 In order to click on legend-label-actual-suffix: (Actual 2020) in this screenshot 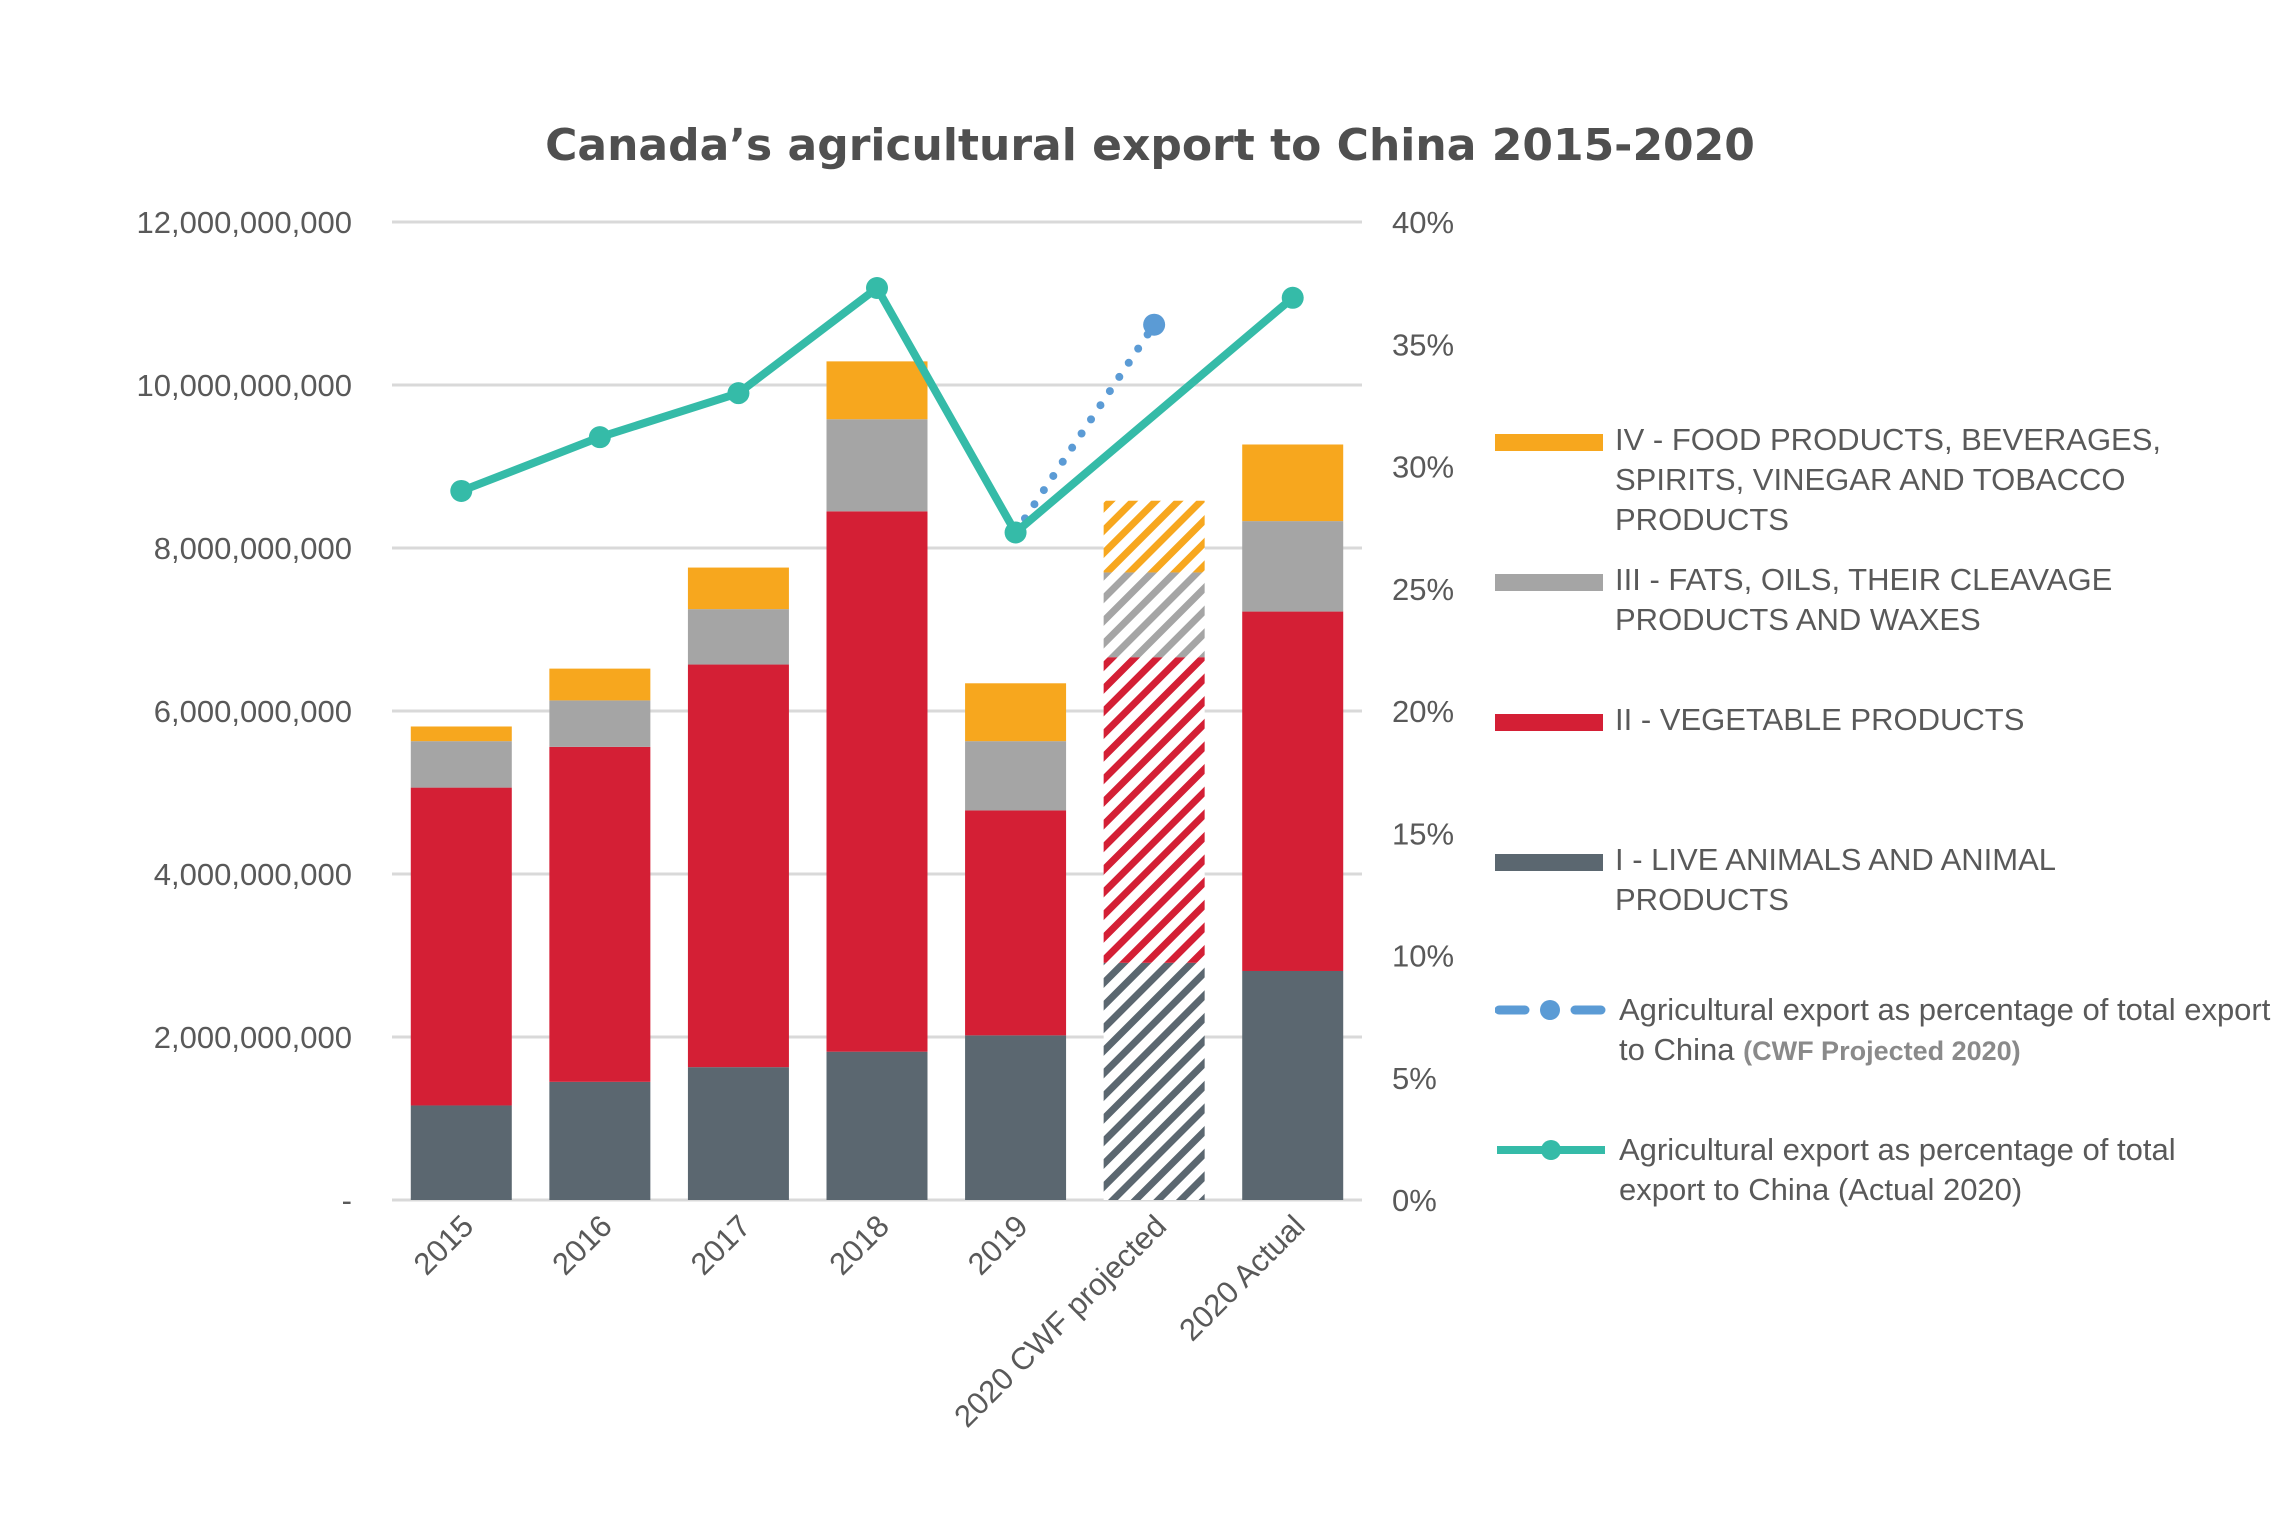, I will do `click(1930, 1189)`.